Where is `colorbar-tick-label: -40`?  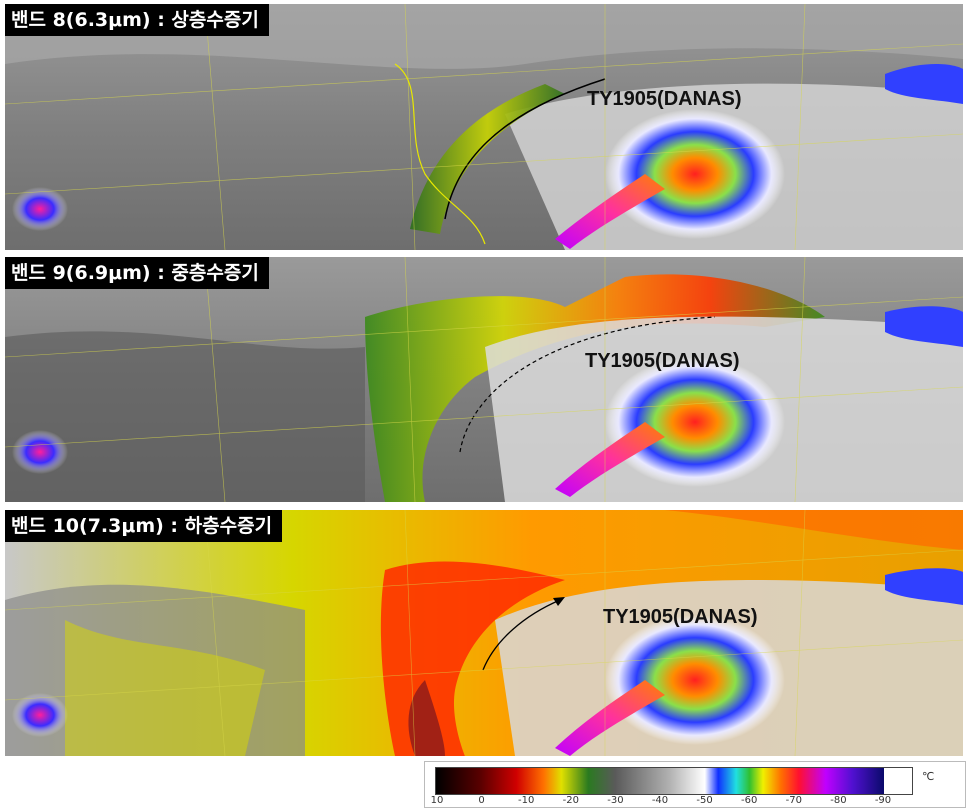
colorbar-tick-label: -40 is located at coordinates (660, 800).